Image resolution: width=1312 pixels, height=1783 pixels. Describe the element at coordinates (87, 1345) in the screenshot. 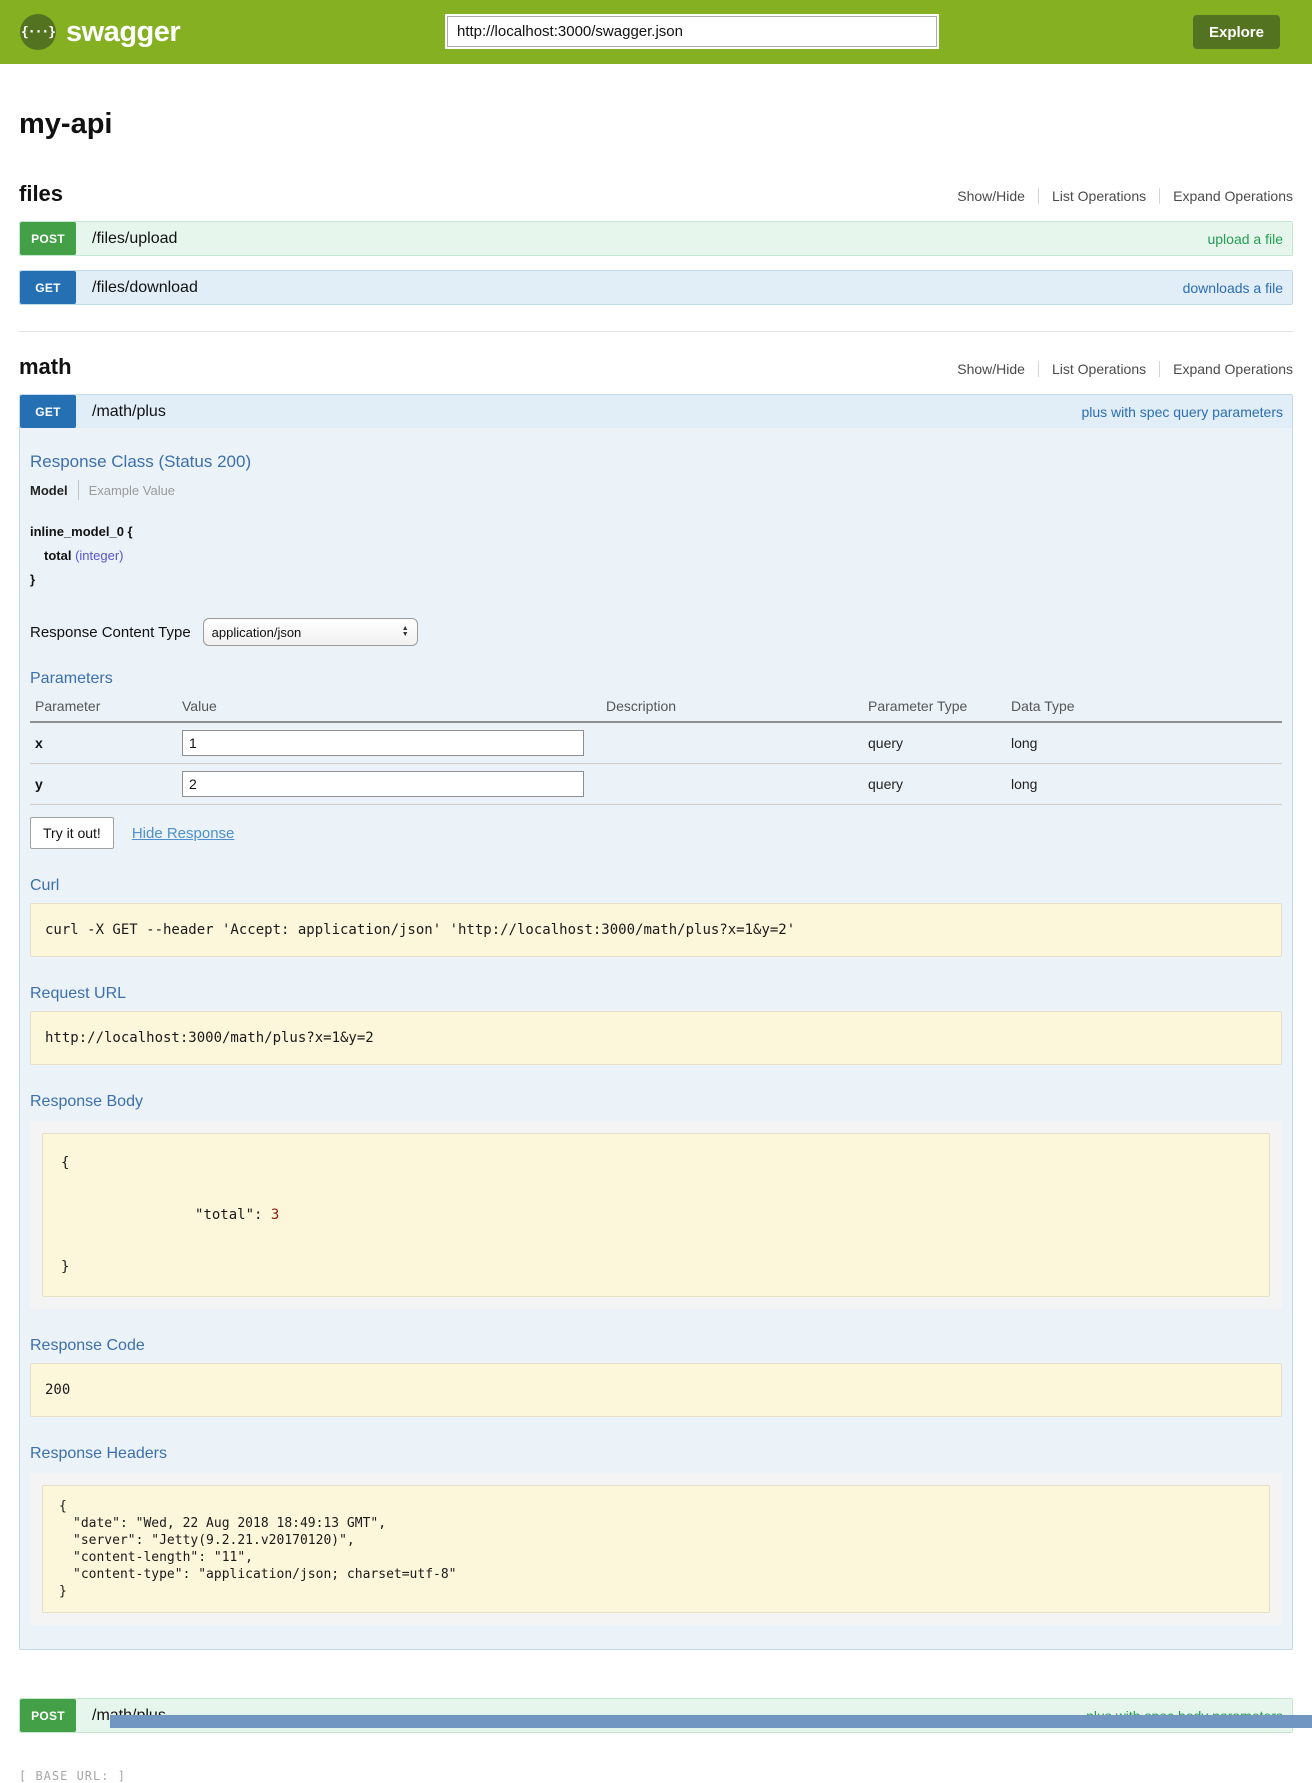

I see `response-code-heading: Response Code` at that location.